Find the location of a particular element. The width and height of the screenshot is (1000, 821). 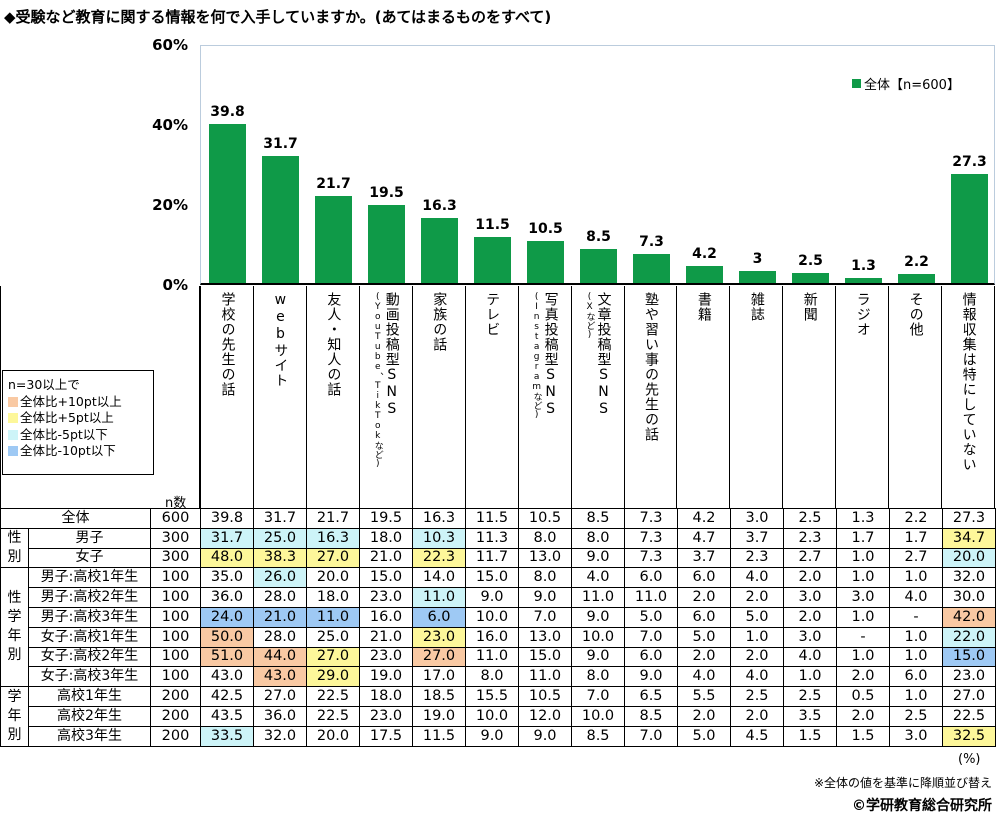

table-cell: 50.0 is located at coordinates (227, 637).